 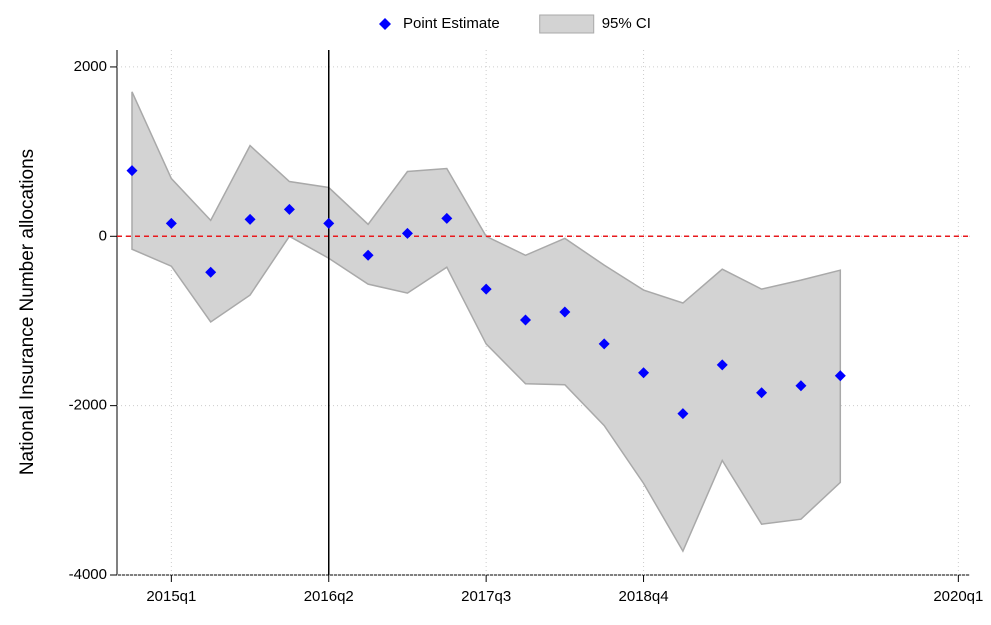 I want to click on x-tick-label: 2020q1, so click(x=958, y=596).